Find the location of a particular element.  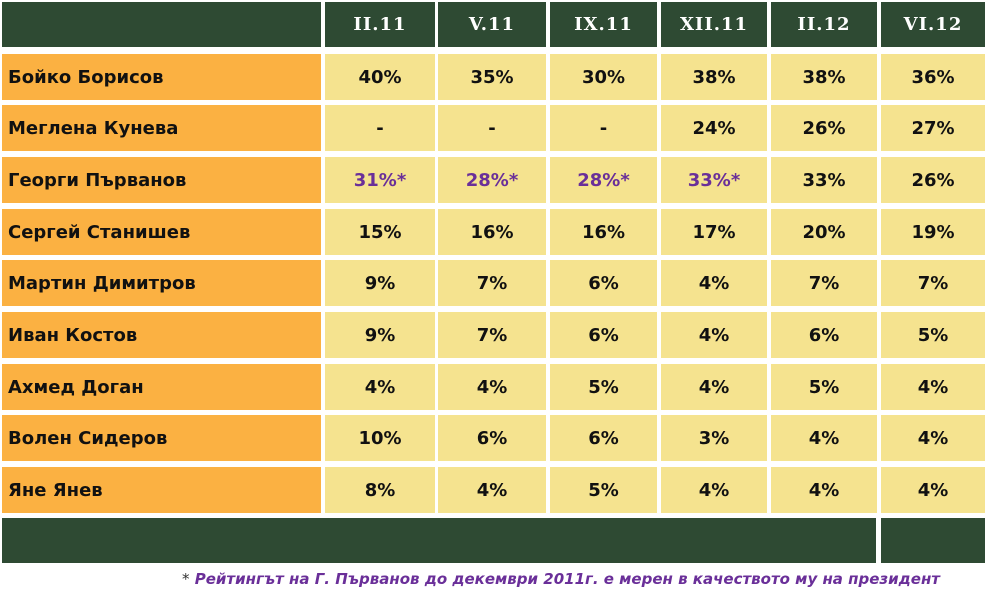

table-cell: 20% is located at coordinates (824, 232).